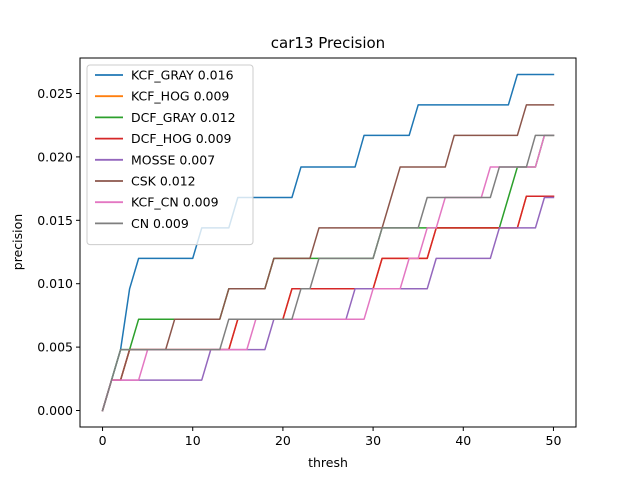  What do you see at coordinates (55, 347) in the screenshot?
I see `y-tick-label: 0.005` at bounding box center [55, 347].